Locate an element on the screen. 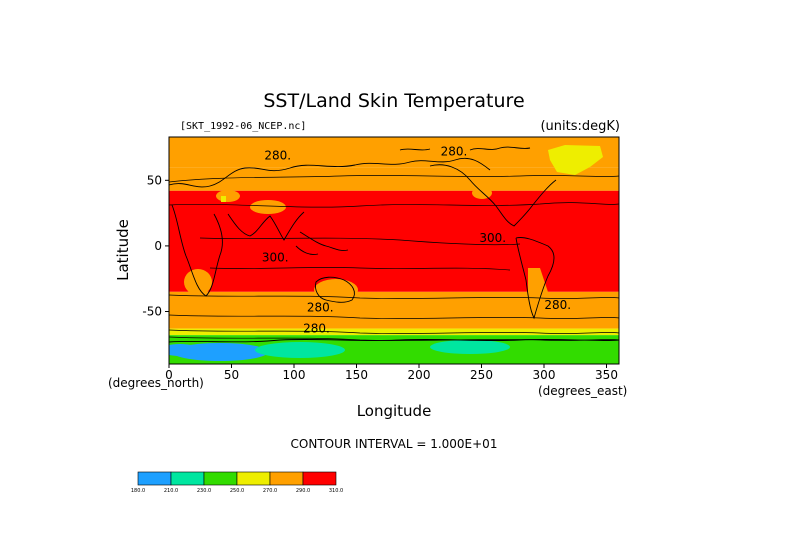 This screenshot has height=558, width=789. contour-260-south is located at coordinates (394, 338).